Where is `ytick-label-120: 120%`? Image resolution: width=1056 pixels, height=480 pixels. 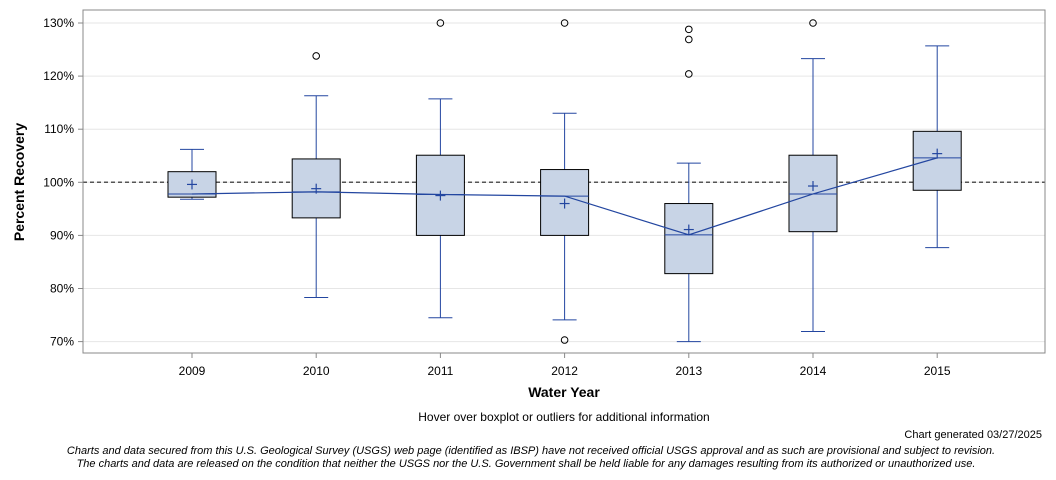 ytick-label-120: 120% is located at coordinates (58, 76).